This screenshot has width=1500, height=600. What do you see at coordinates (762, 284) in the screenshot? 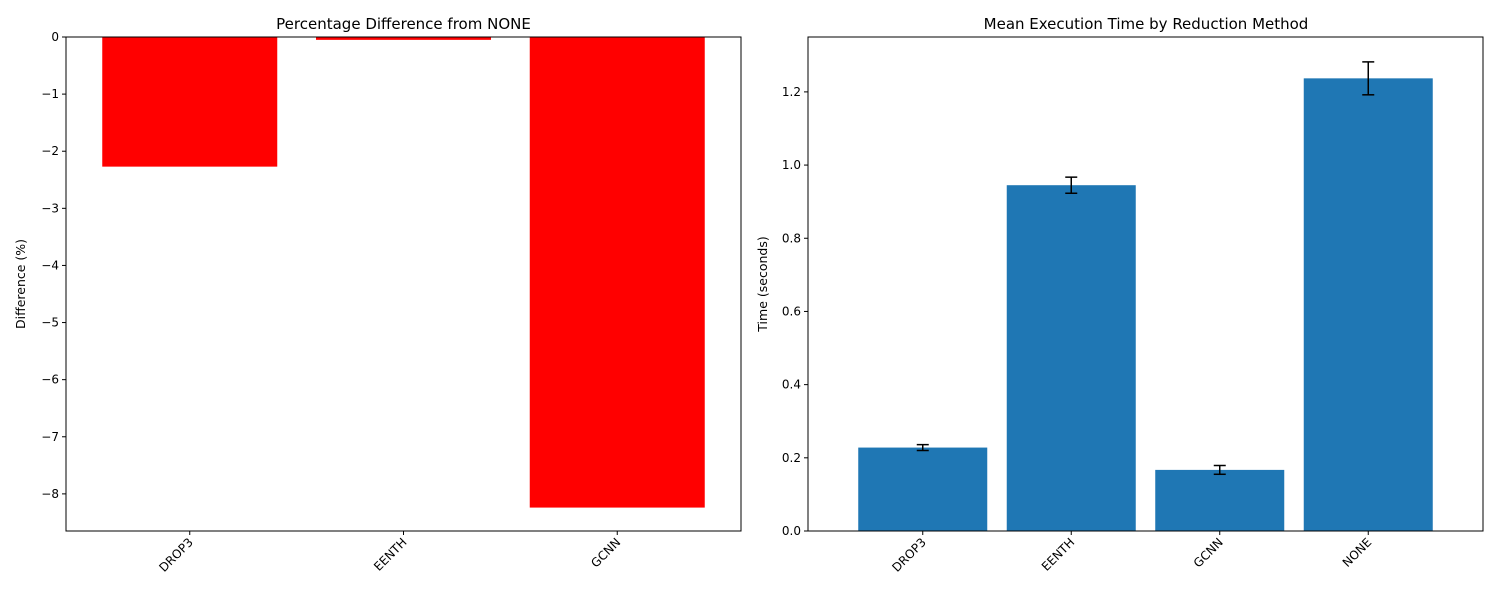
I see `y-axis-label: Time (seconds)` at bounding box center [762, 284].